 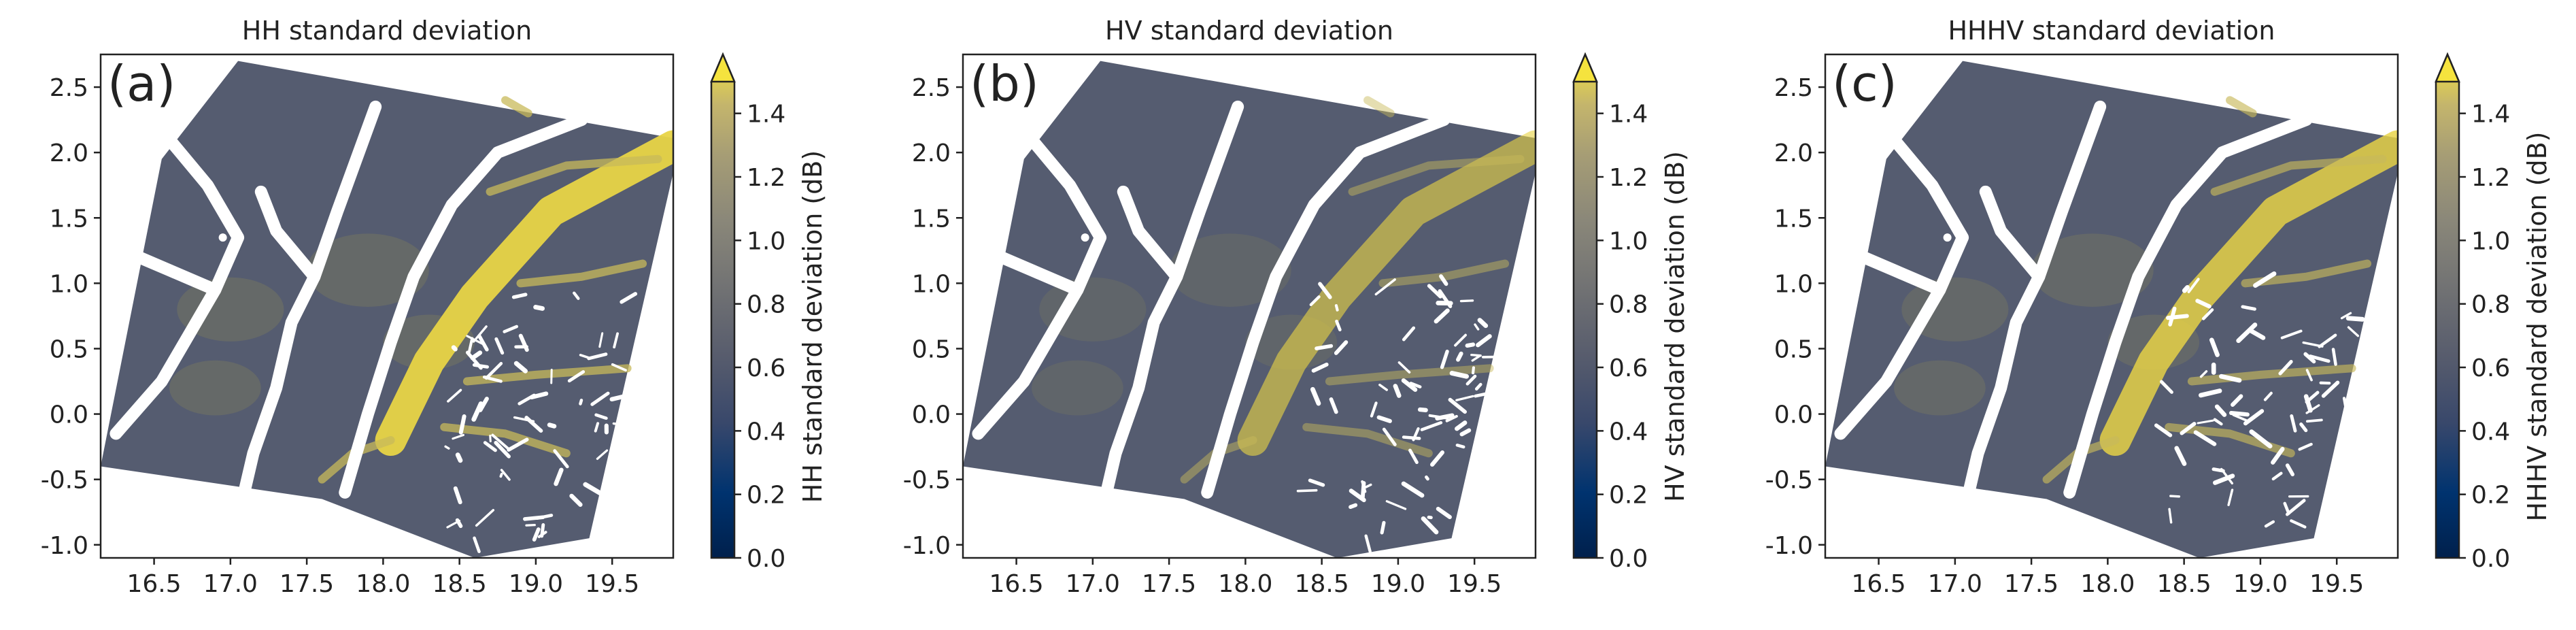 What do you see at coordinates (766, 559) in the screenshot?
I see `colorbar-tick-label: 0.0` at bounding box center [766, 559].